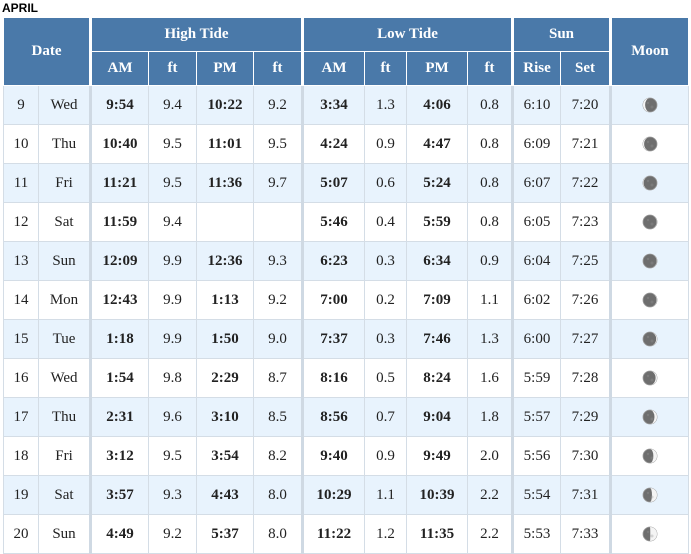 This screenshot has width=691, height=554. I want to click on high-pm-time, so click(225, 222).